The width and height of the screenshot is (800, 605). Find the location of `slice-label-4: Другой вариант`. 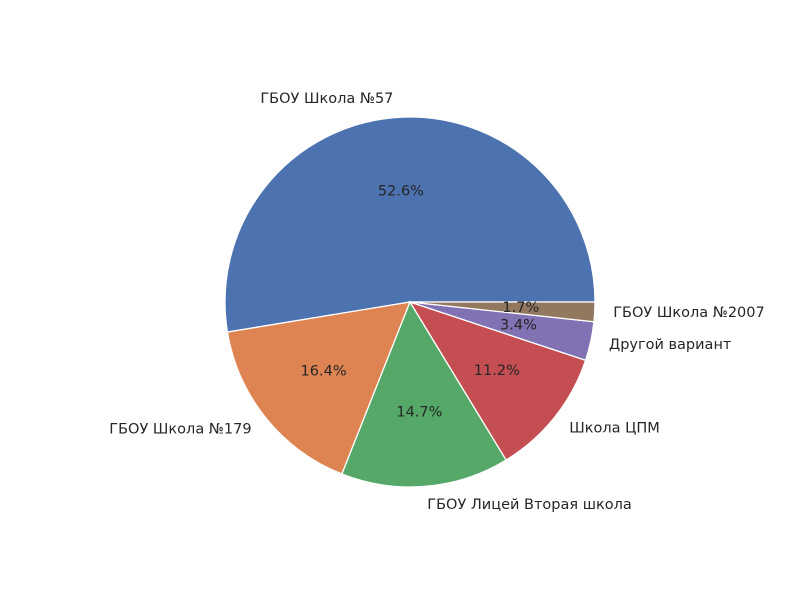

slice-label-4: Другой вариант is located at coordinates (670, 345).